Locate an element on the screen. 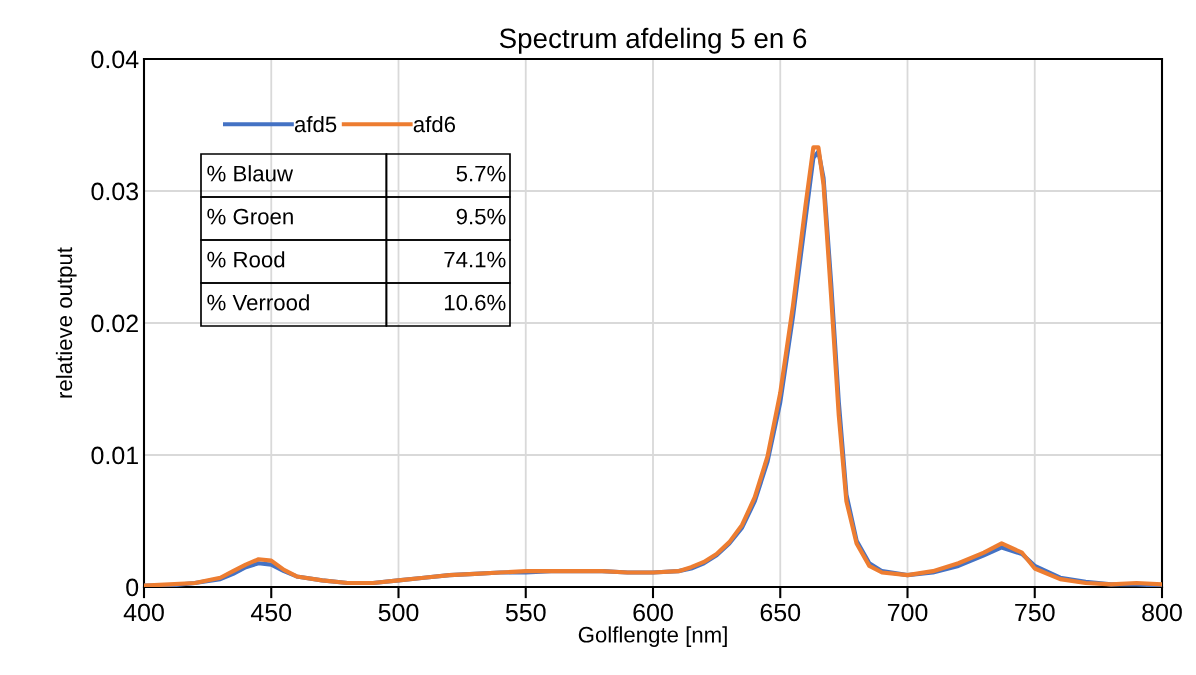  x-tick-label: 750 is located at coordinates (1035, 612).